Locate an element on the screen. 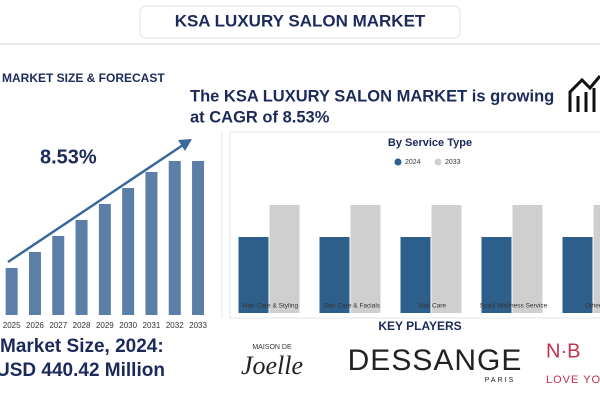 The image size is (600, 400). header-box is located at coordinates (300, 22).